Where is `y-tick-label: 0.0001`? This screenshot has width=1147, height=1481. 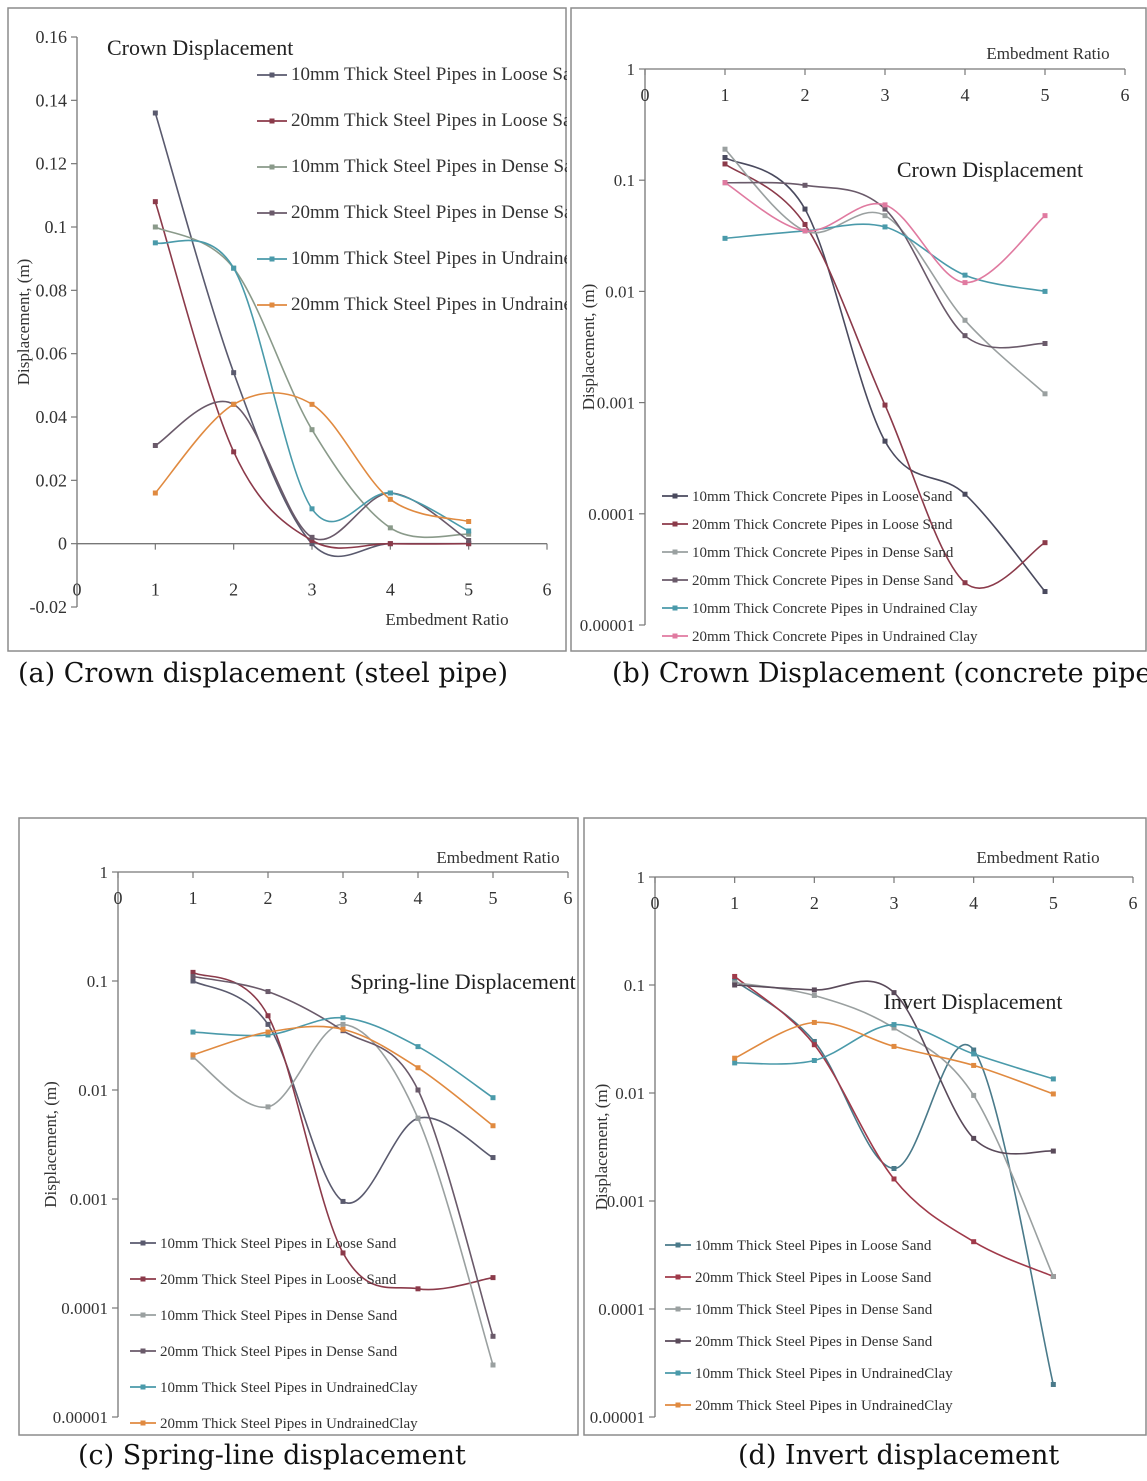 y-tick-label: 0.0001 is located at coordinates (84, 1308).